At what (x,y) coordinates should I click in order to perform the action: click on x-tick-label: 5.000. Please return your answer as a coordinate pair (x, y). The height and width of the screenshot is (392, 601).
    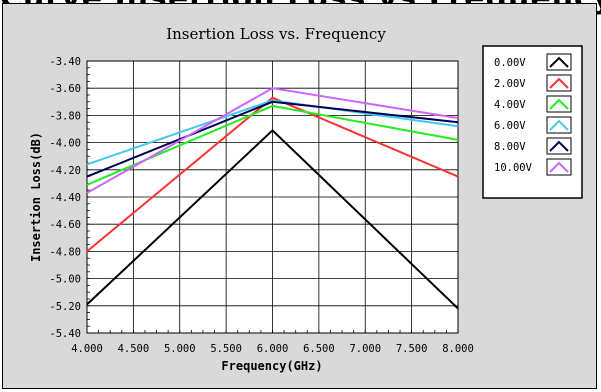
    Looking at the image, I should click on (180, 349).